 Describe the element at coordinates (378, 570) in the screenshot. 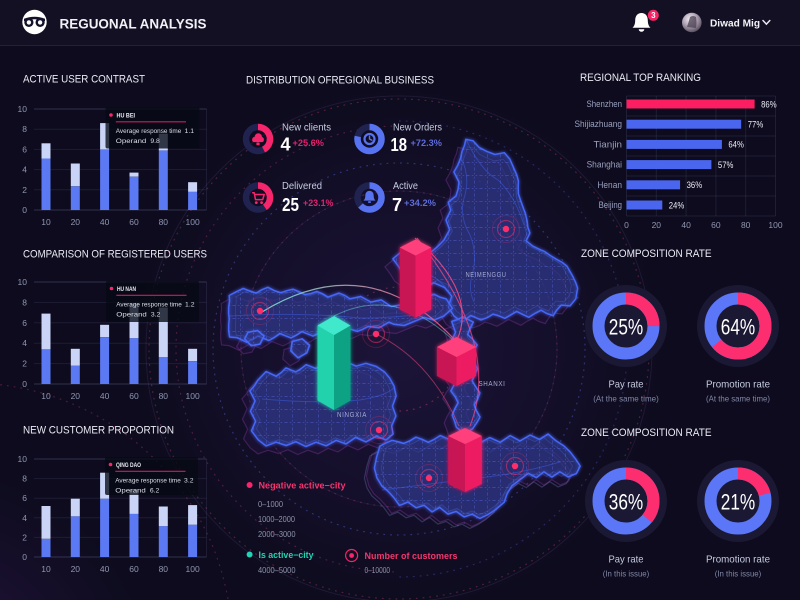

I see `svg-text: 0–10000` at that location.